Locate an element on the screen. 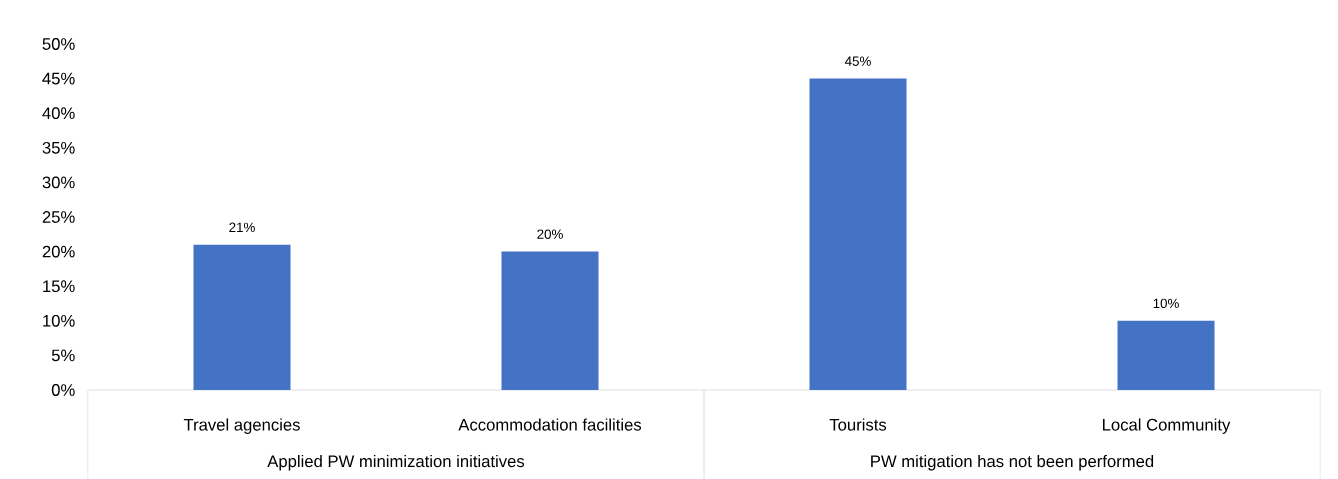 Image resolution: width=1338 pixels, height=479 pixels. x-tick-label: Travel agencies is located at coordinates (241, 426).